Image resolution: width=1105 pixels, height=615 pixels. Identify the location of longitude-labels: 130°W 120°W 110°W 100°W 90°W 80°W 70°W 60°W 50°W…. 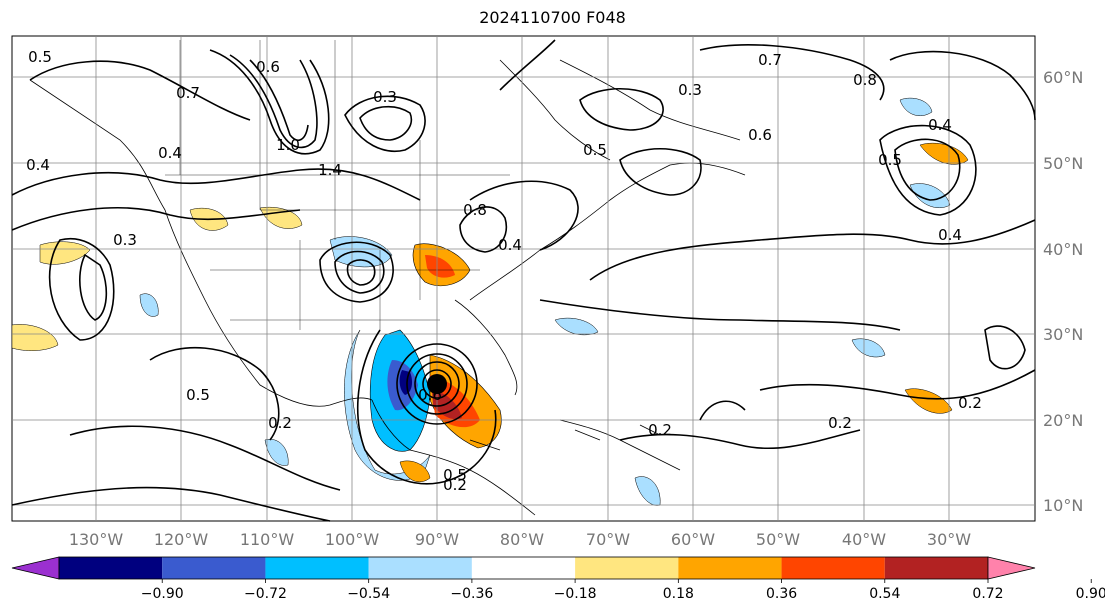
(520, 539).